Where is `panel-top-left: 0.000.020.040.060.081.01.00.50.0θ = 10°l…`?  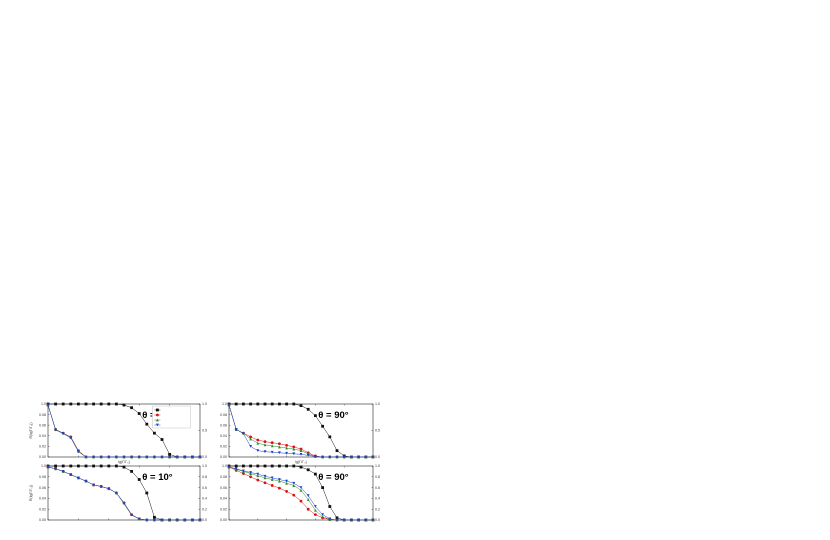 panel-top-left: 0.000.020.040.060.081.01.00.50.0θ = 10°l… is located at coordinates (118, 433).